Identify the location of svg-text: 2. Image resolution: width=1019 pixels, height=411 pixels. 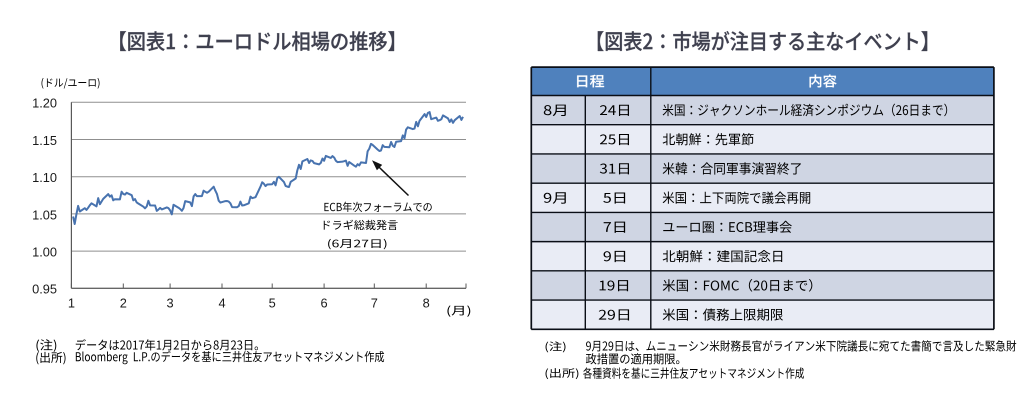
(123, 303).